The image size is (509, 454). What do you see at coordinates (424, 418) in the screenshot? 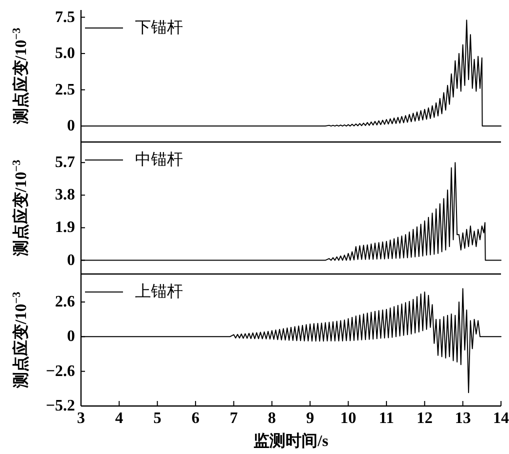
I see `x-tick-label: 12` at bounding box center [424, 418].